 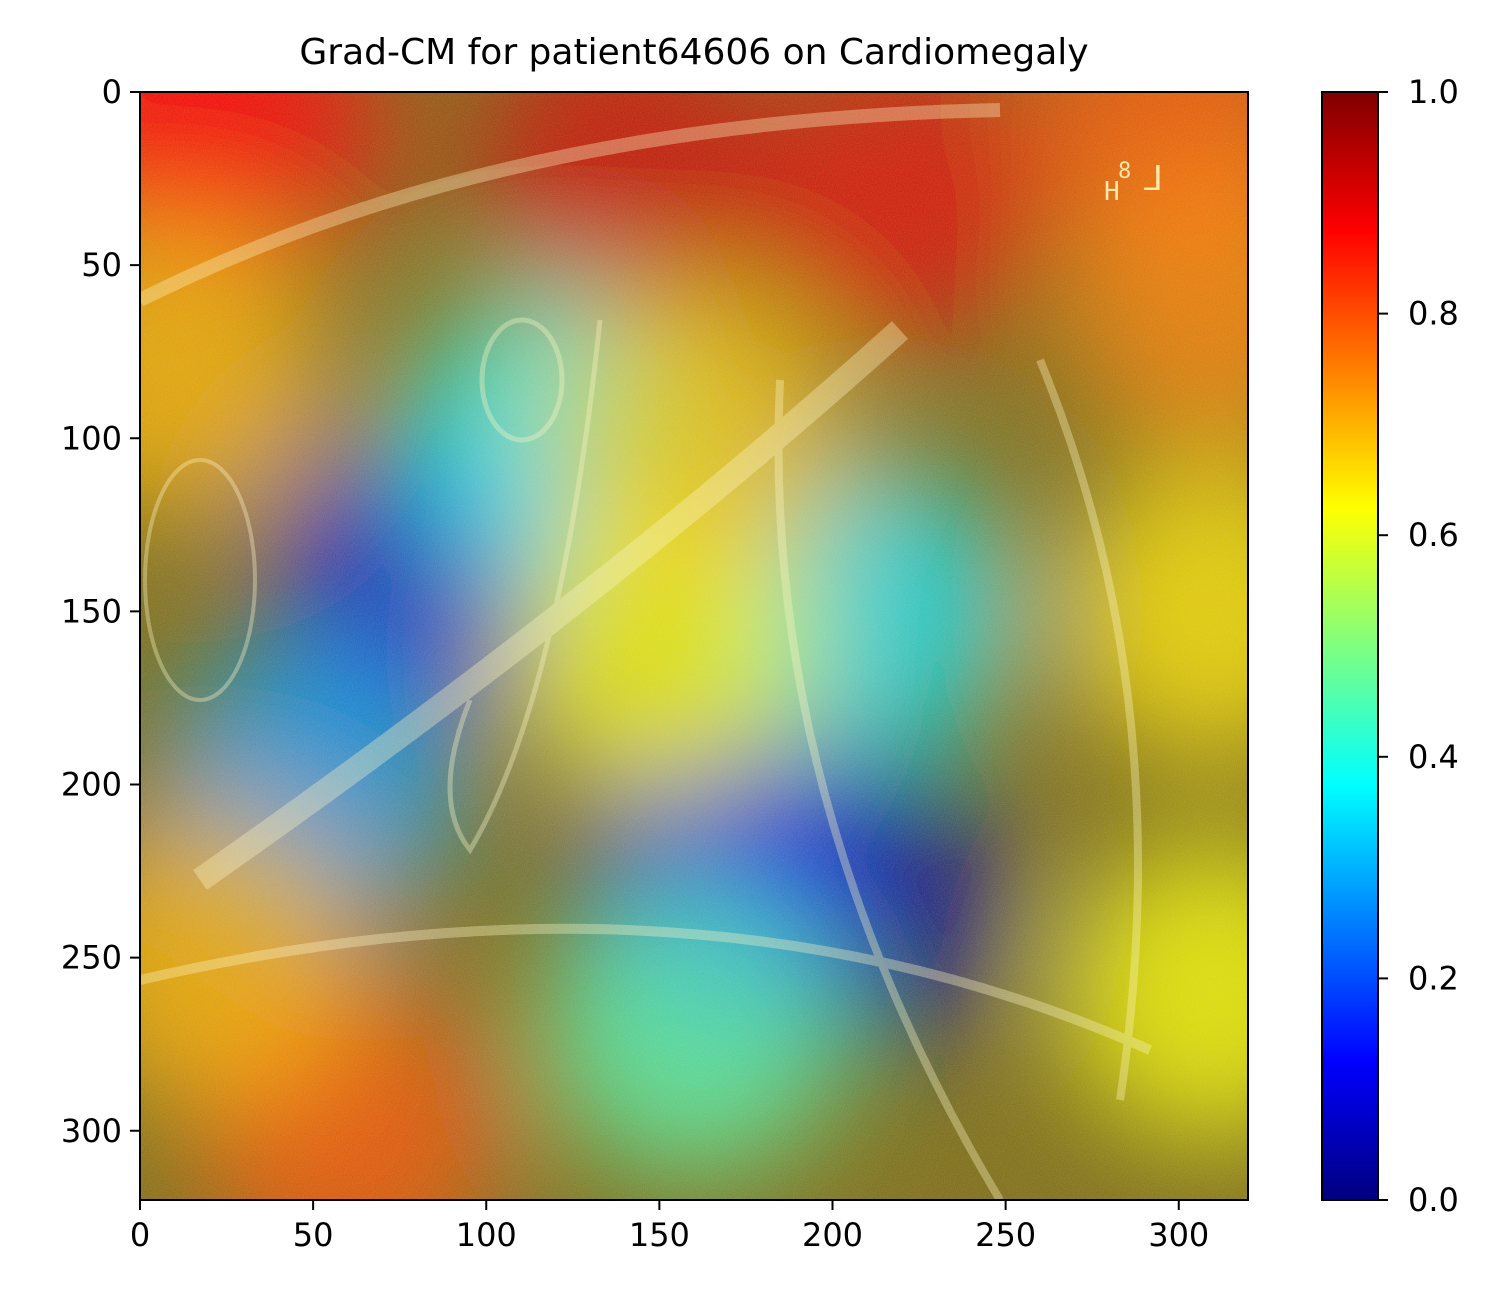 I want to click on y-tick-label: 50, so click(x=101, y=265).